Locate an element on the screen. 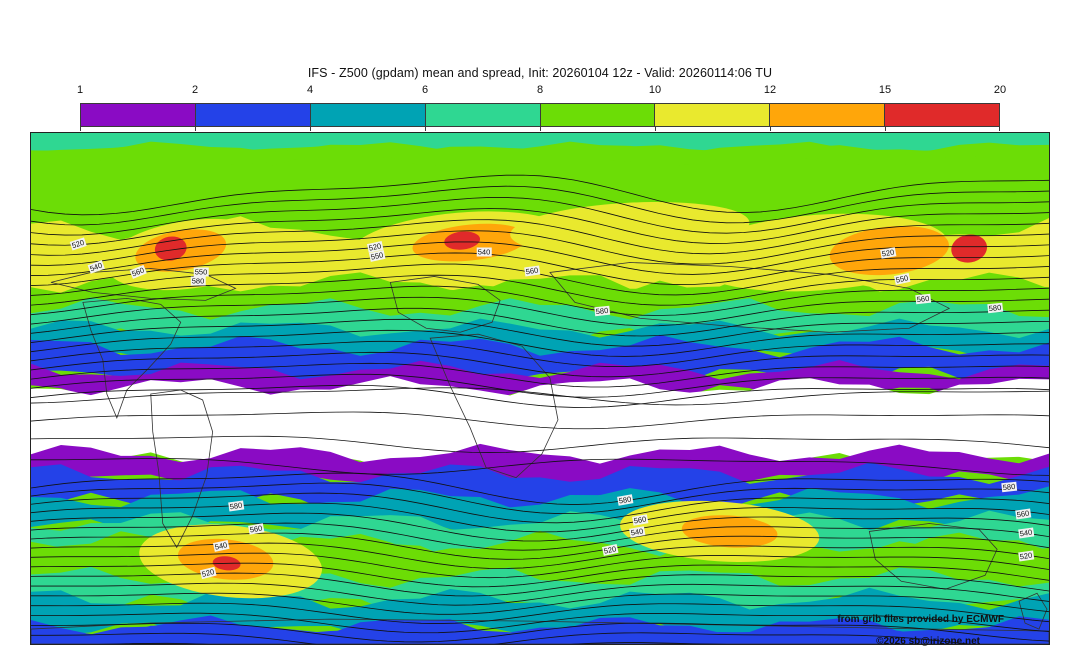 Image resolution: width=1080 pixels, height=658 pixels. contour-label-540-7: 540 is located at coordinates (484, 252).